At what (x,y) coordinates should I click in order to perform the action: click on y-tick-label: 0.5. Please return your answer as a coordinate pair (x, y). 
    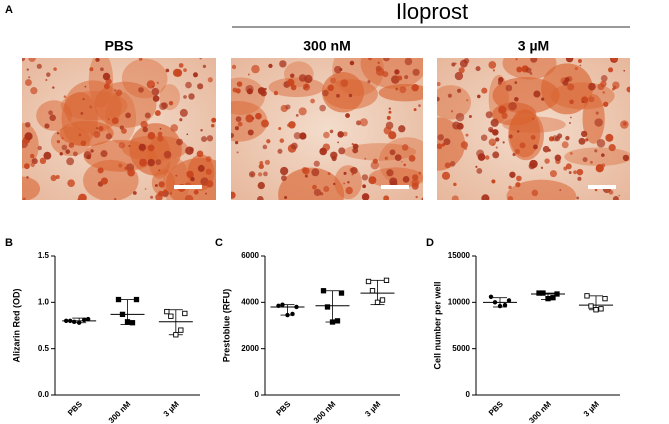
    Looking at the image, I should click on (44, 348).